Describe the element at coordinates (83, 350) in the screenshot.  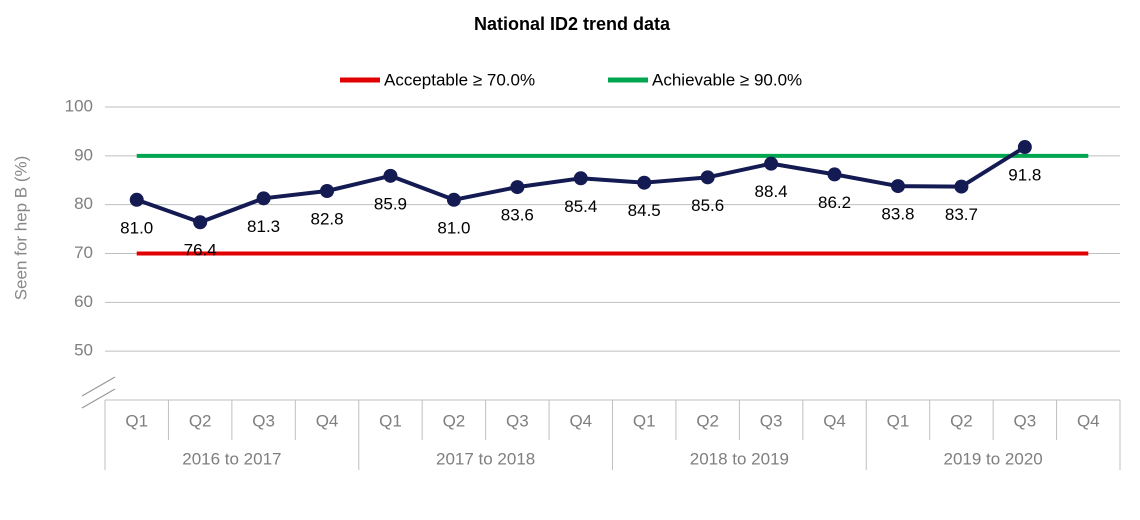
I see `y-tick-label: 50` at that location.